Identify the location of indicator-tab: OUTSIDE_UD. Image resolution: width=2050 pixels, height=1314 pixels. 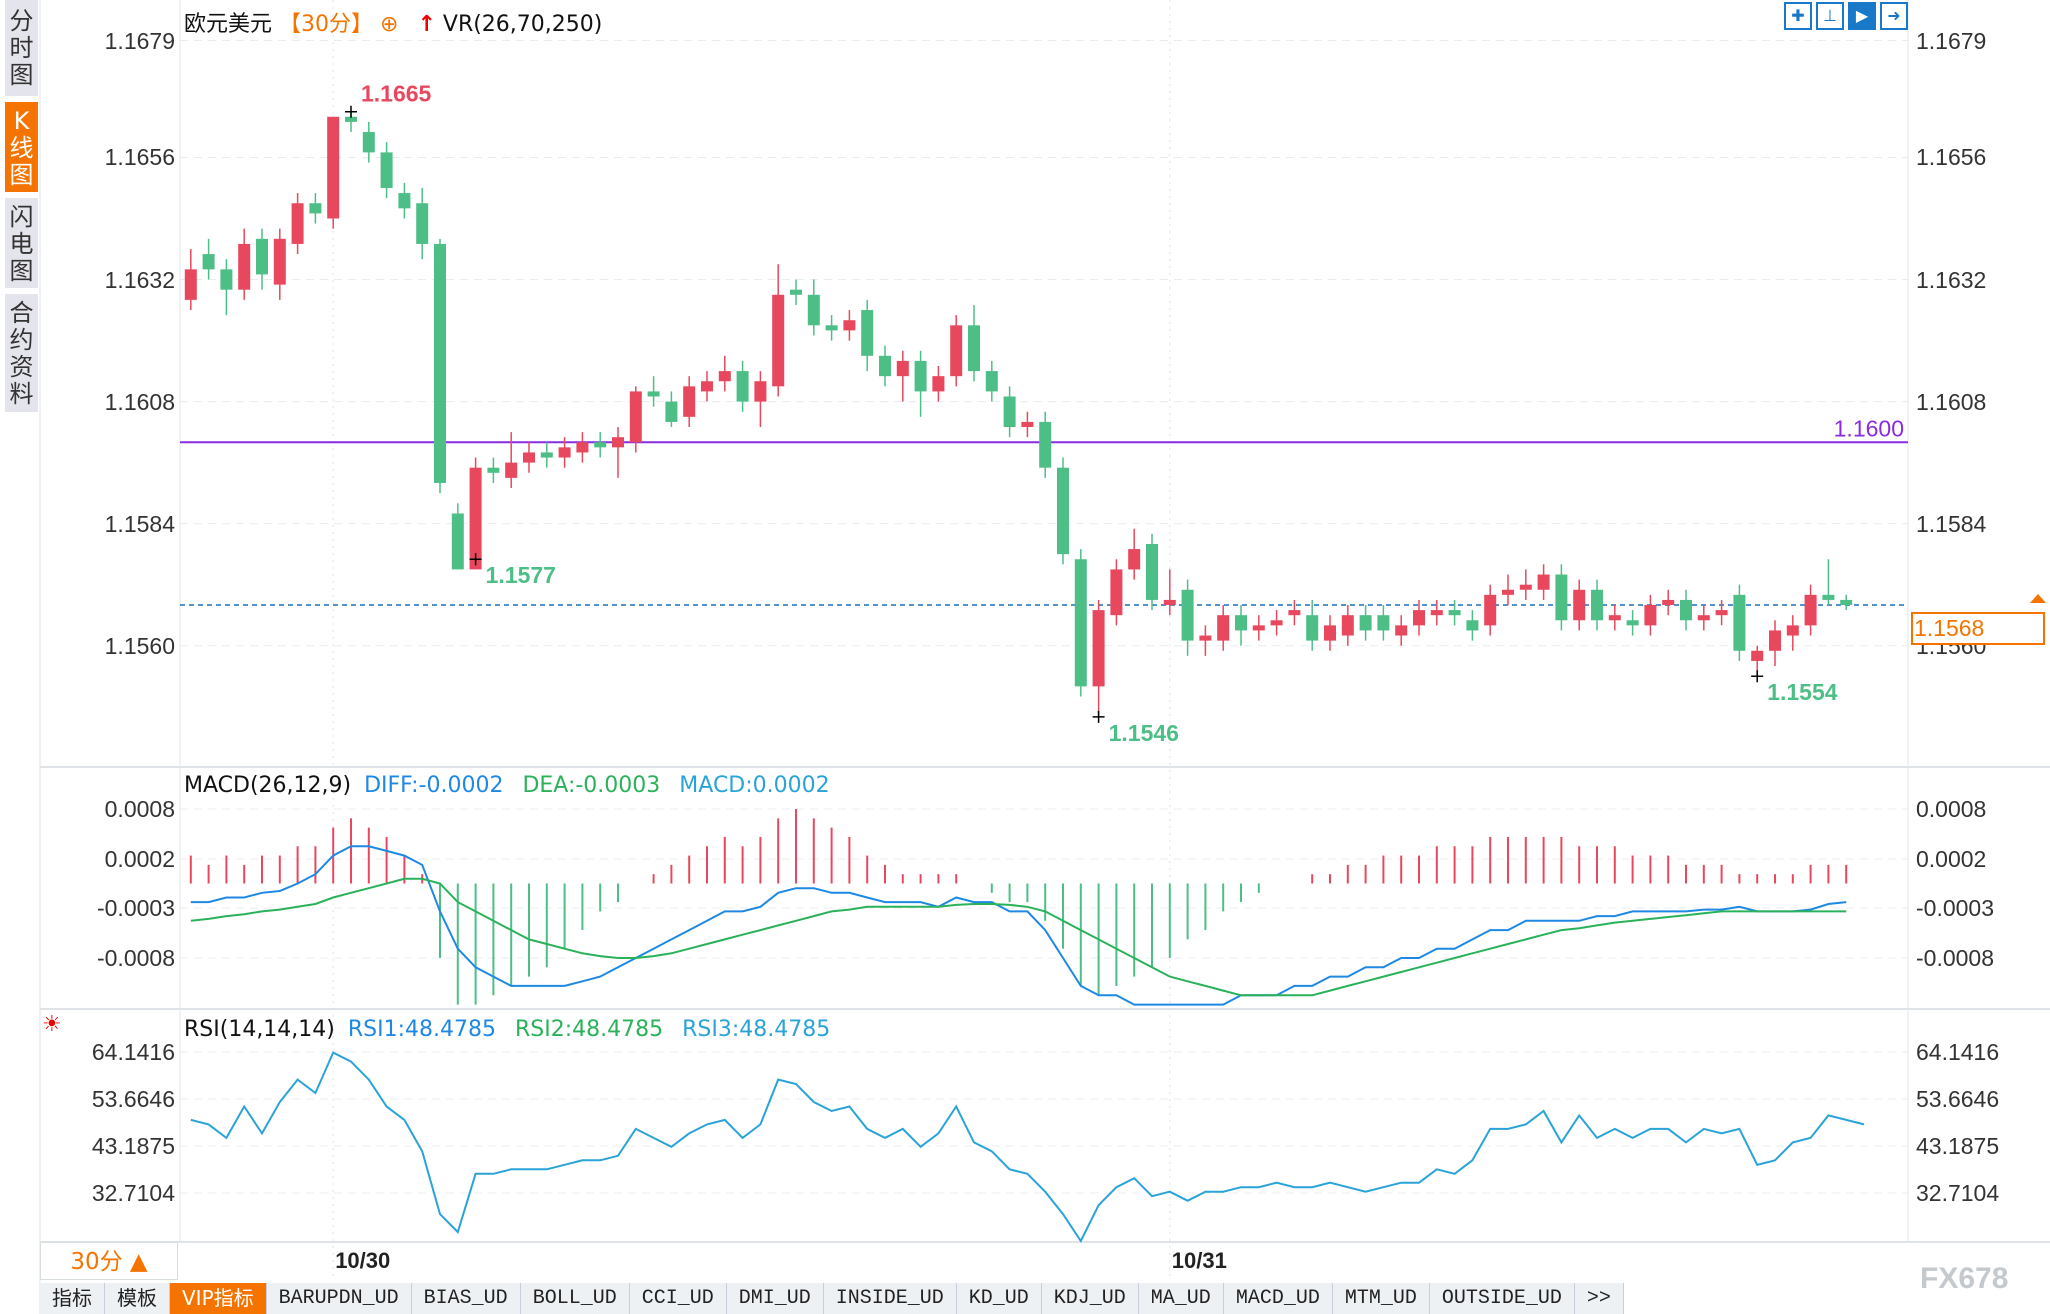
(1502, 1298).